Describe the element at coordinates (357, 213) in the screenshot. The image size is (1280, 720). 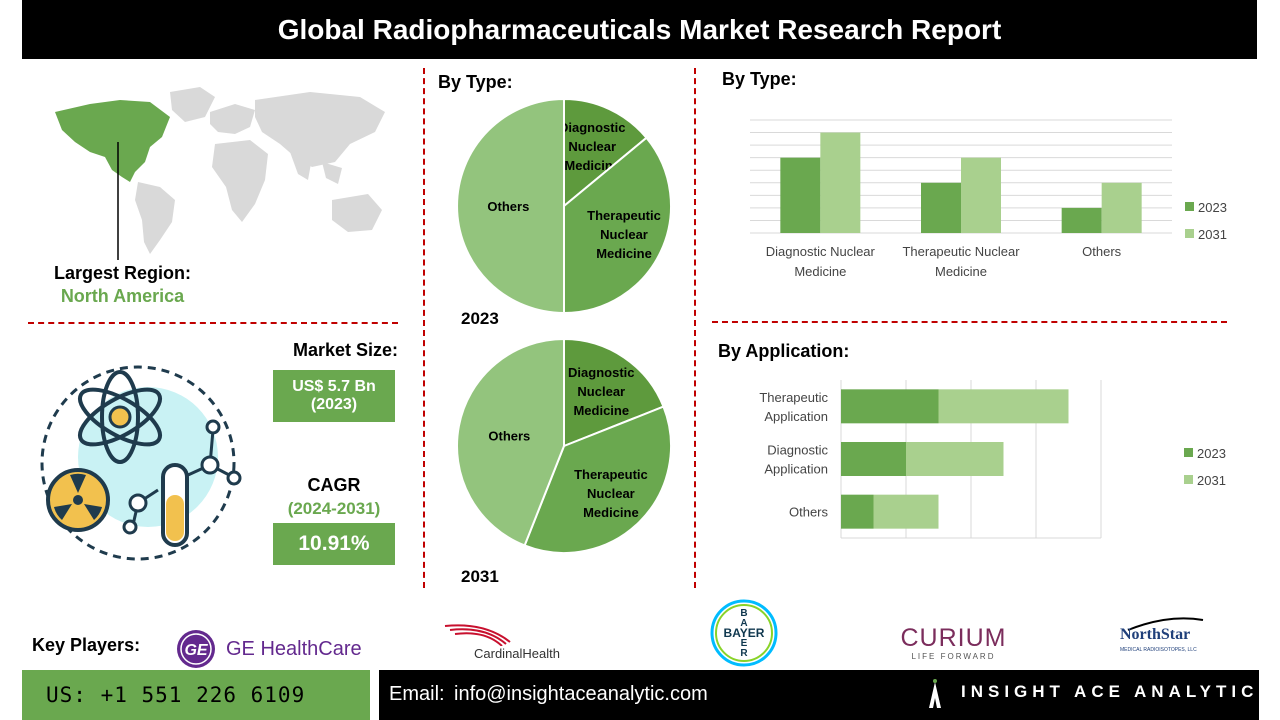
I see `map-australia` at that location.